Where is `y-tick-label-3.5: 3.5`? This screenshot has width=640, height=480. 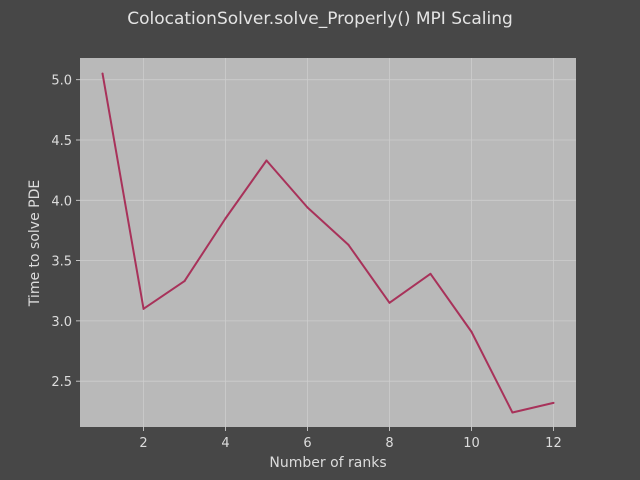
y-tick-label-3.5: 3.5 is located at coordinates (61, 262).